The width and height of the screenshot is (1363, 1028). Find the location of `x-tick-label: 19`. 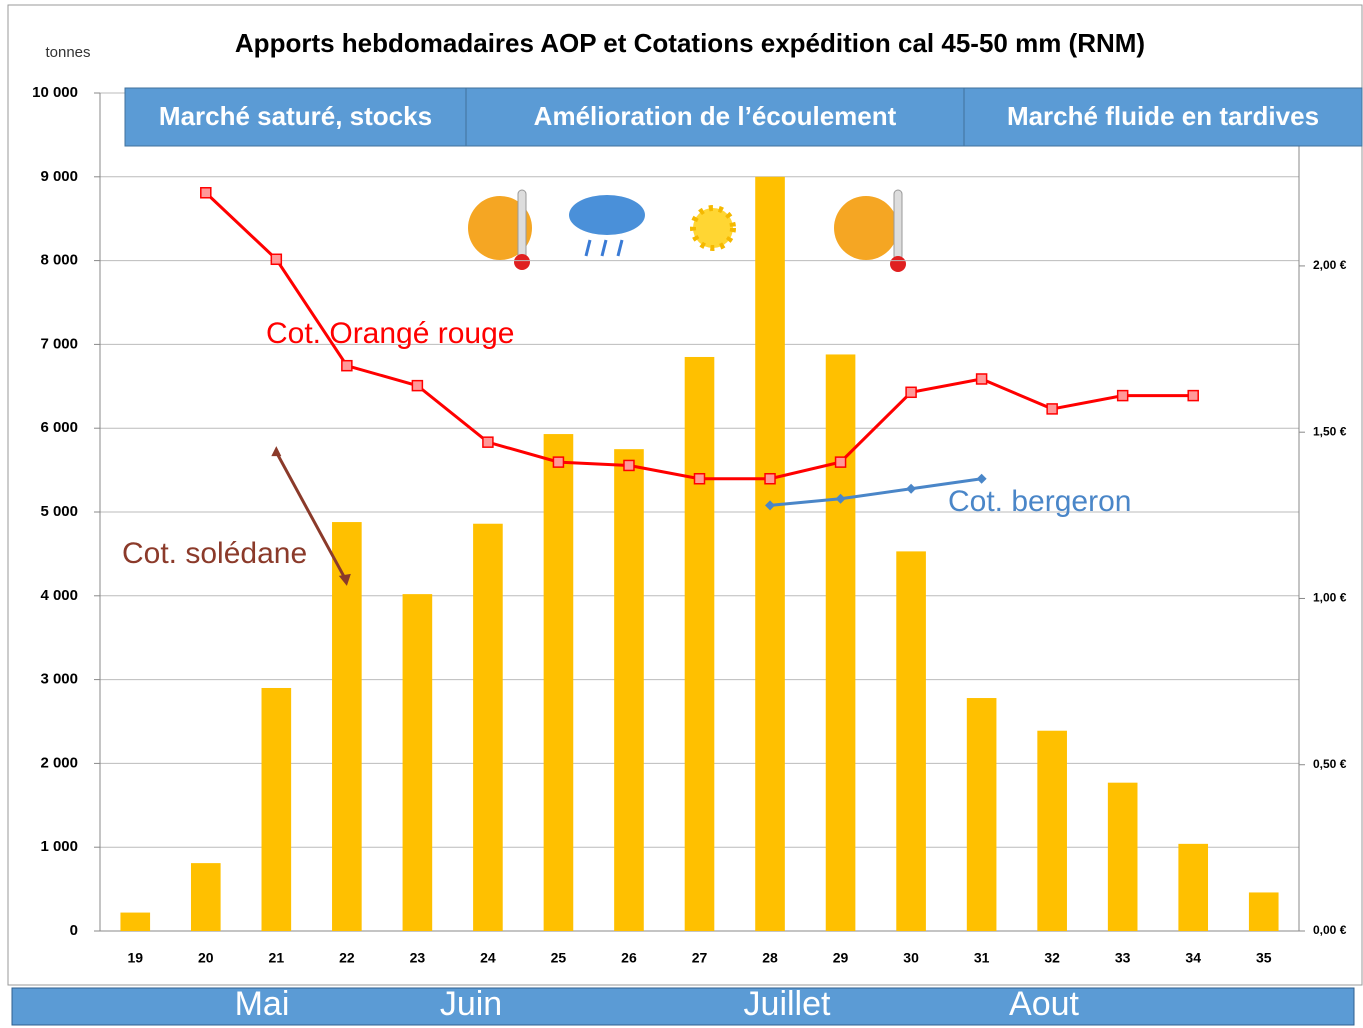

x-tick-label: 19 is located at coordinates (135, 958).